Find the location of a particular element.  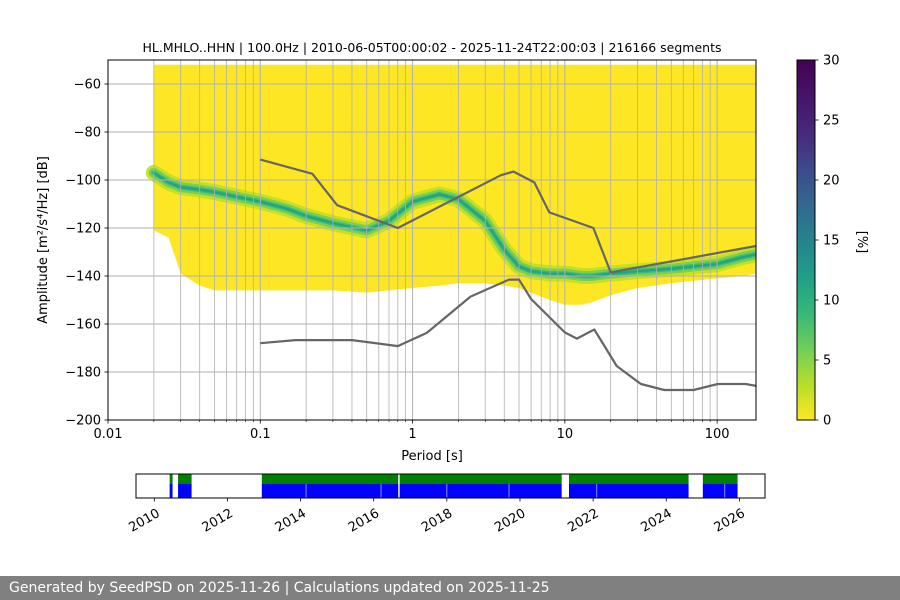

x-axis: 0.01 0.1 1 10 100 is located at coordinates (412, 431).